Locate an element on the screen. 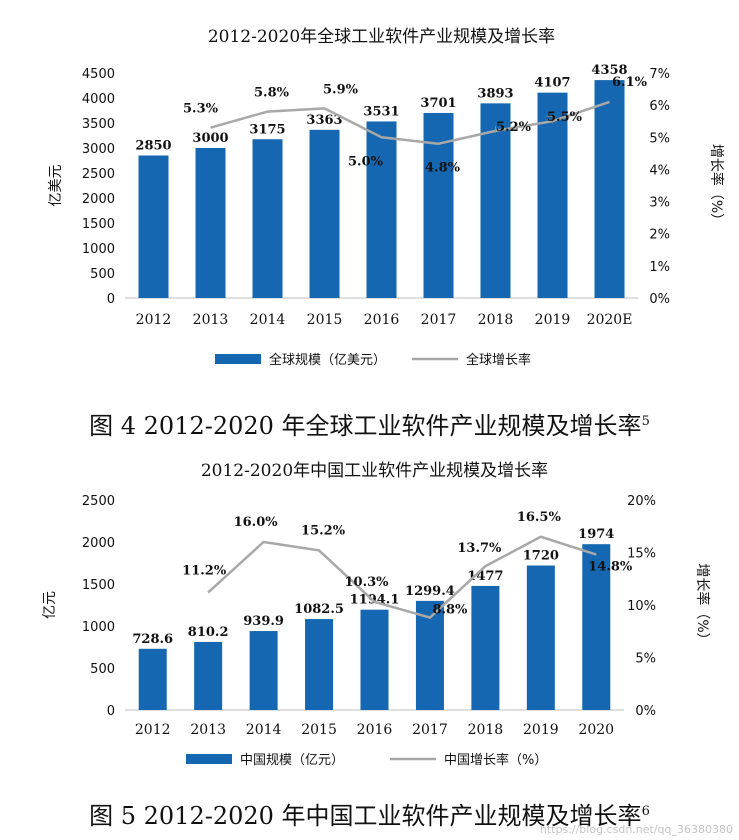  line-data-label: 5.3% is located at coordinates (201, 109).